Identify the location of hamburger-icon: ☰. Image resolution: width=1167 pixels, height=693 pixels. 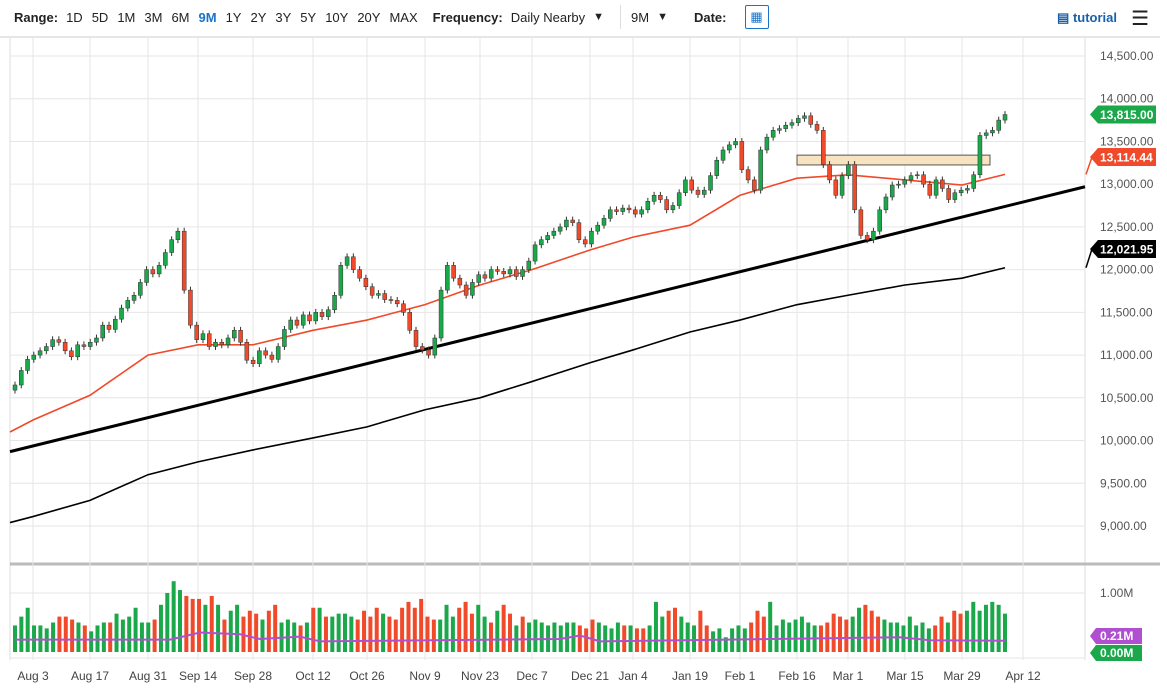
(1140, 19).